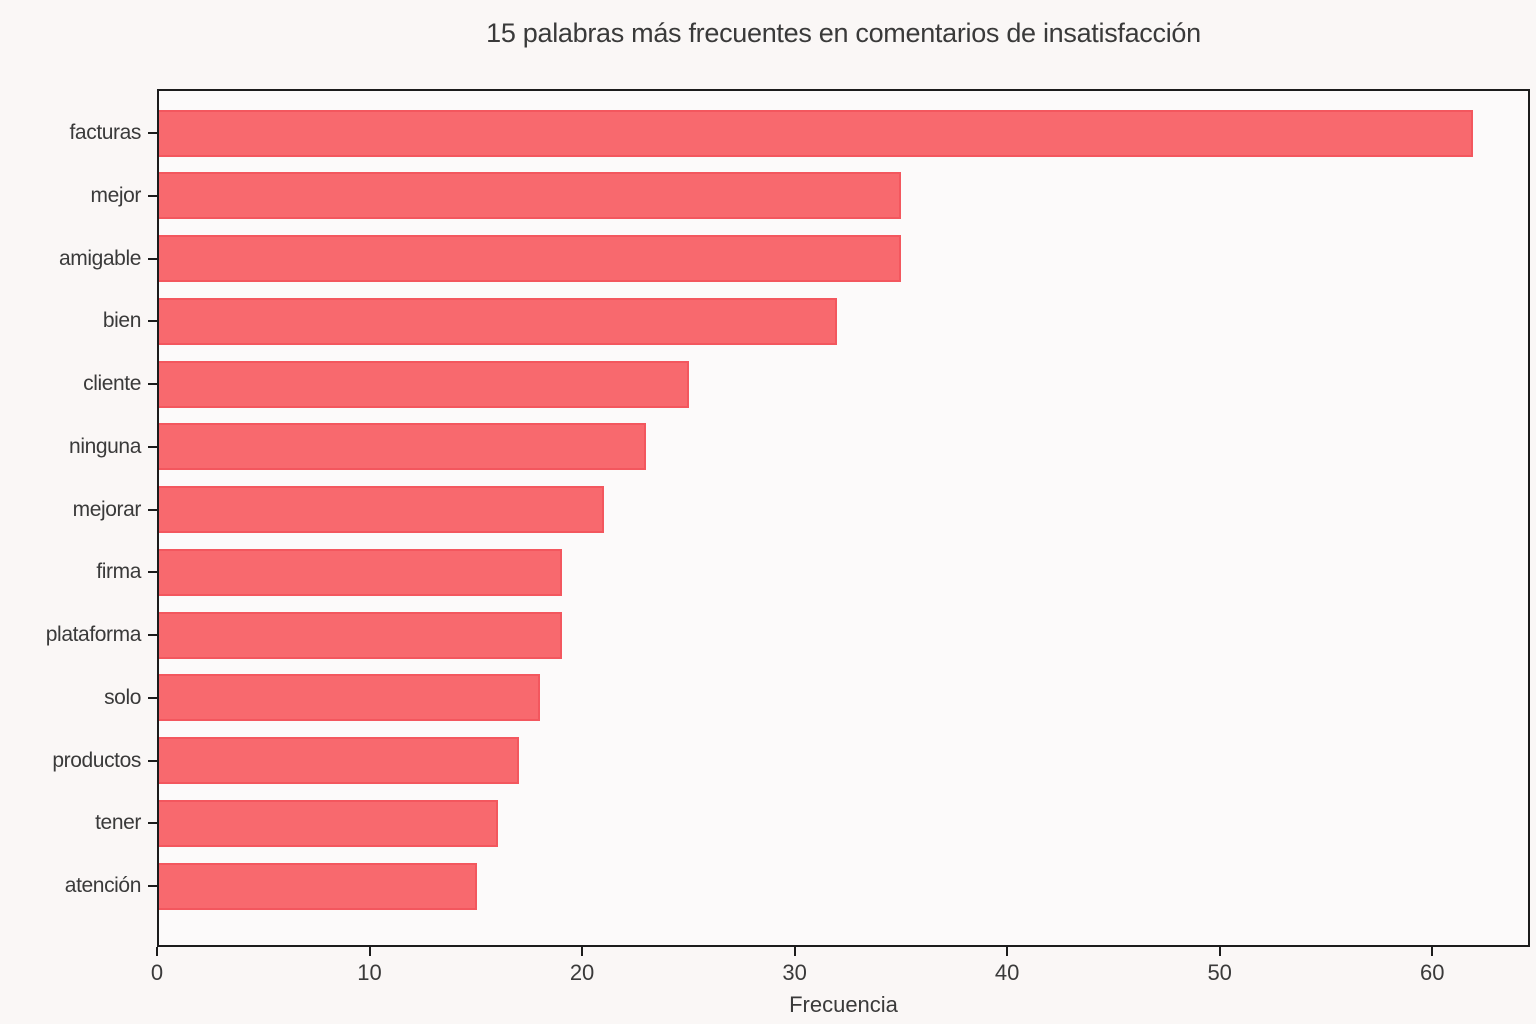  I want to click on y-tick-label: firma, so click(118, 572).